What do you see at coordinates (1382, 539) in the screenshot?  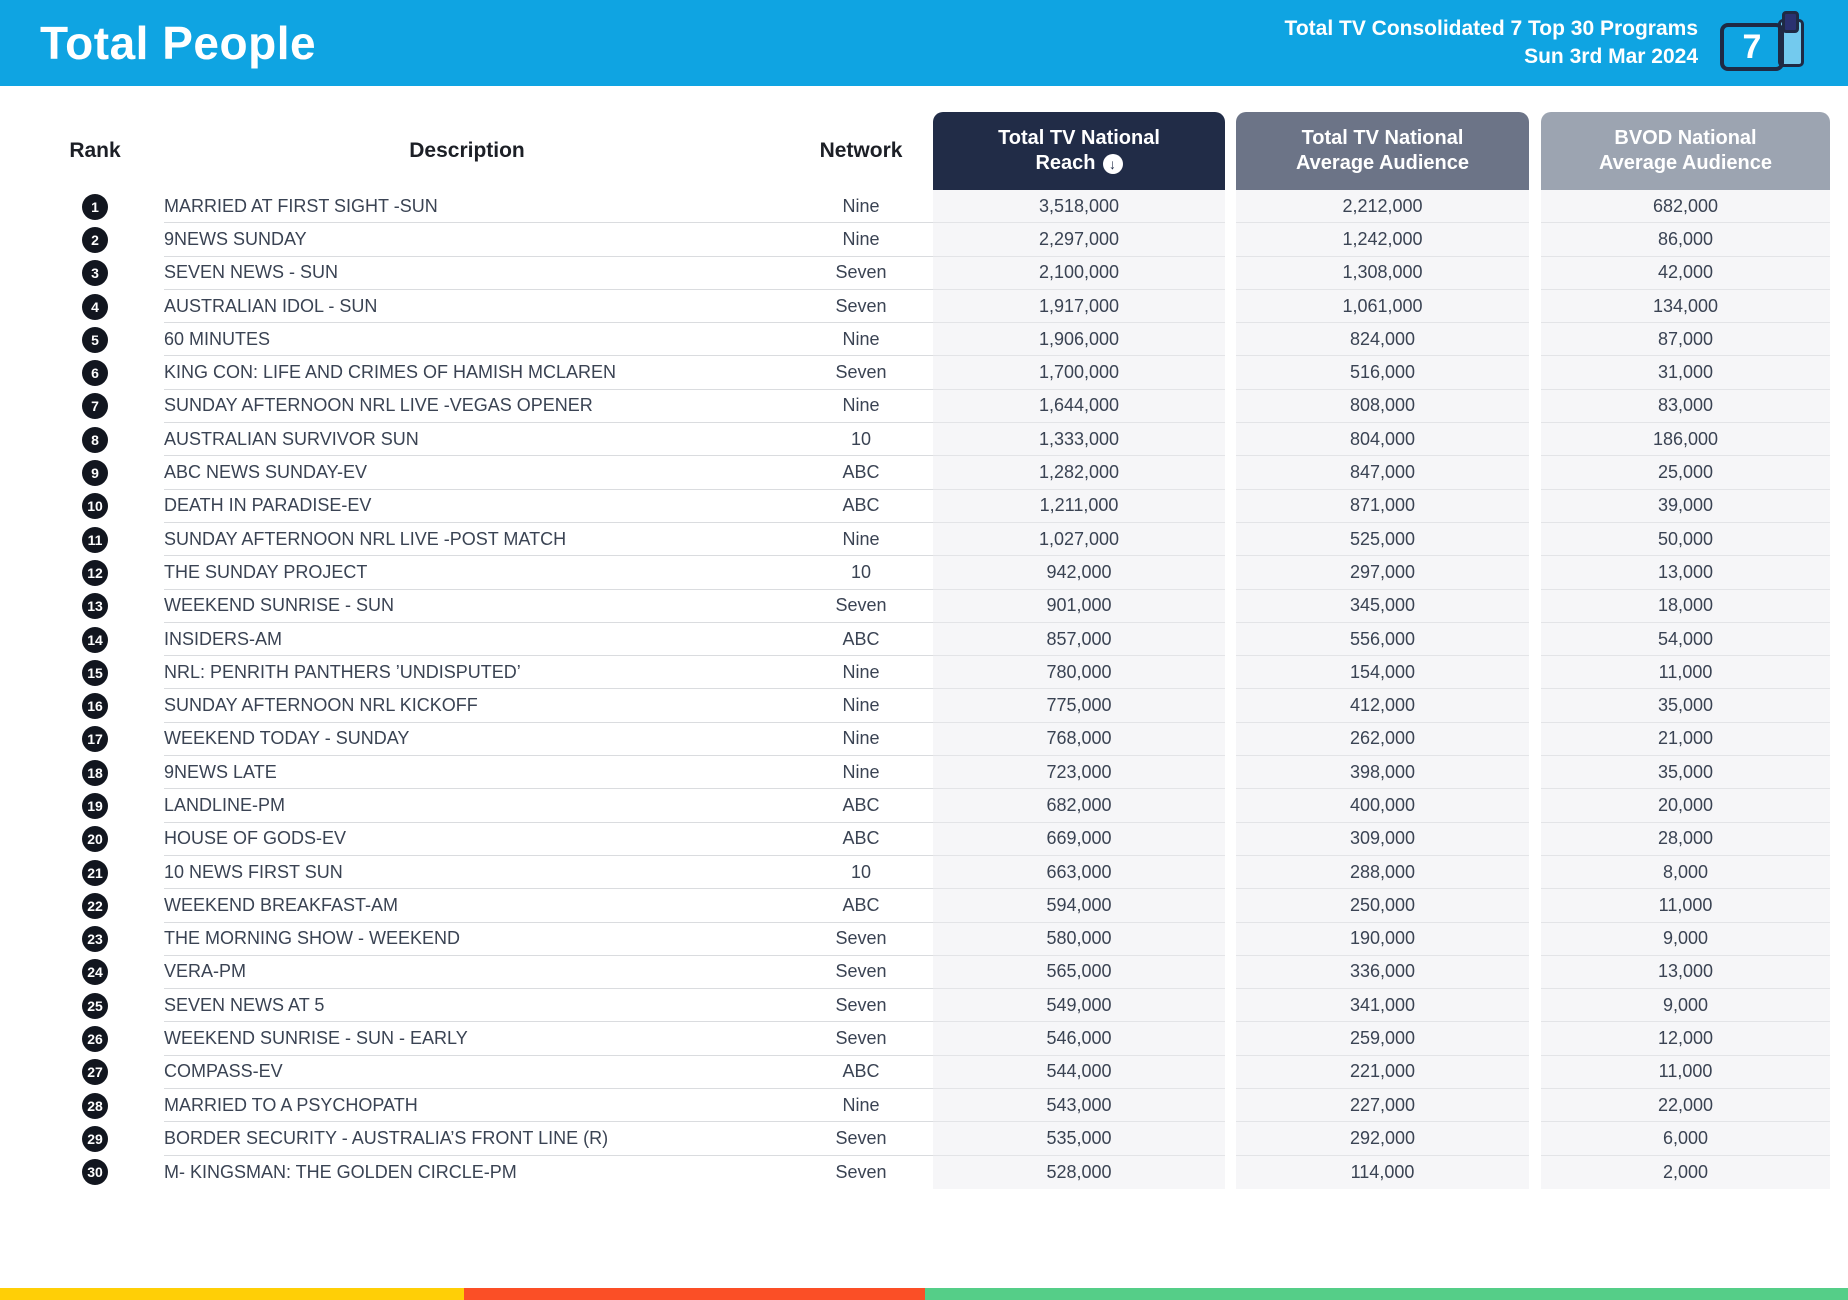 I see `total-tv-average-cell: 525,000` at bounding box center [1382, 539].